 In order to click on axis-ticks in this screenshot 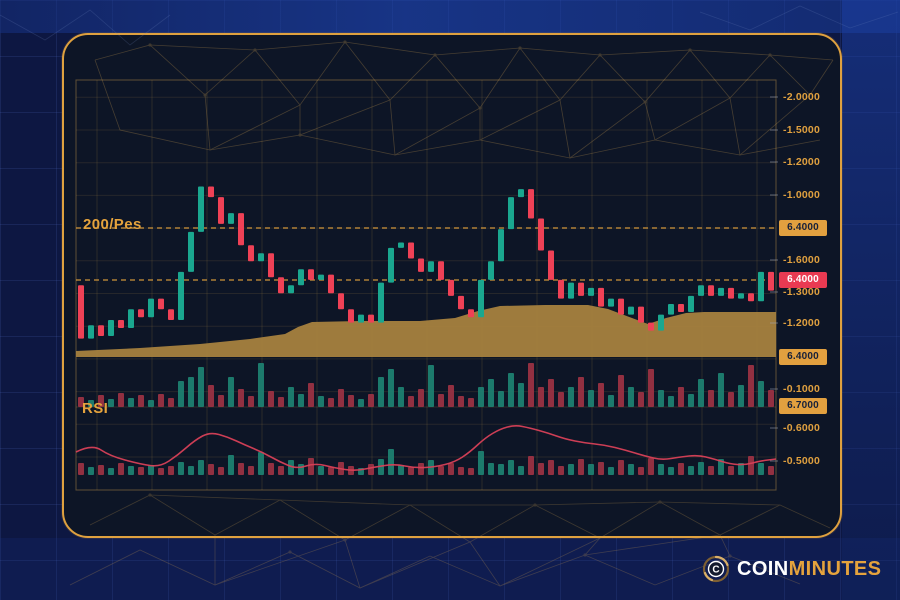, I will do `click(774, 279)`.